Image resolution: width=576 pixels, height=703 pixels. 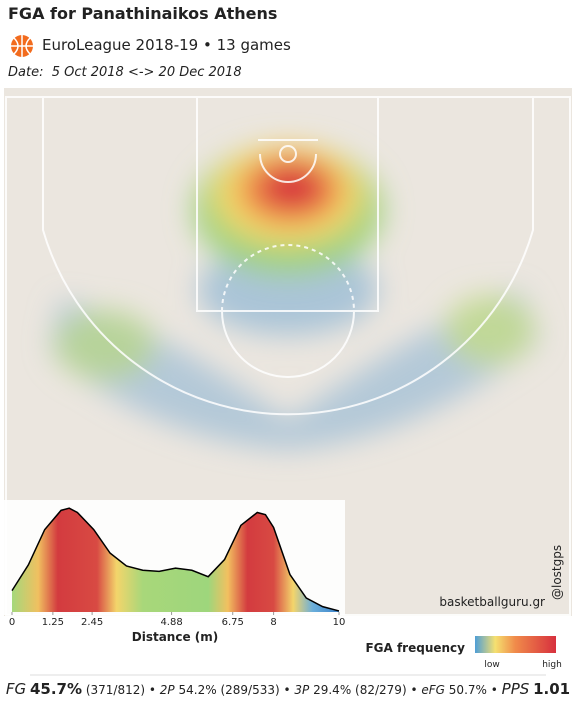 What do you see at coordinates (557, 572) in the screenshot?
I see `credit: @lostgps` at bounding box center [557, 572].